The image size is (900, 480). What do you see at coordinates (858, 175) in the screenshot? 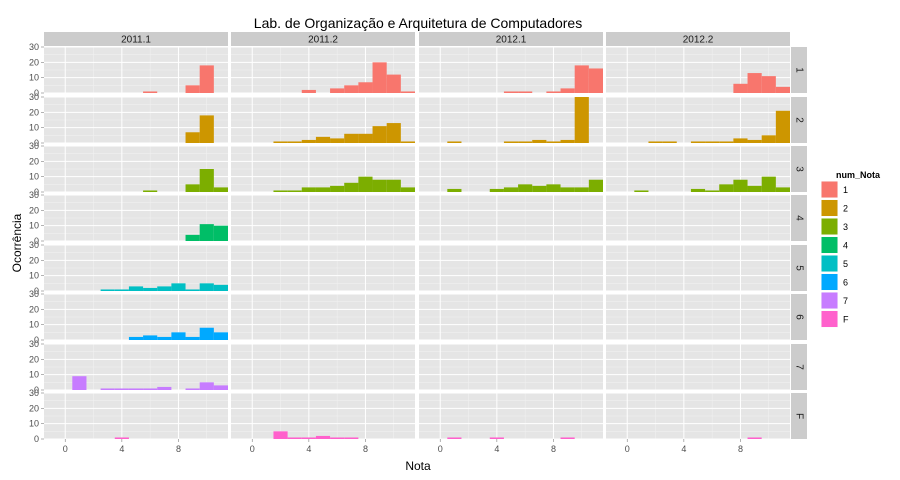
I see `legend-title: num_Nota` at bounding box center [858, 175].